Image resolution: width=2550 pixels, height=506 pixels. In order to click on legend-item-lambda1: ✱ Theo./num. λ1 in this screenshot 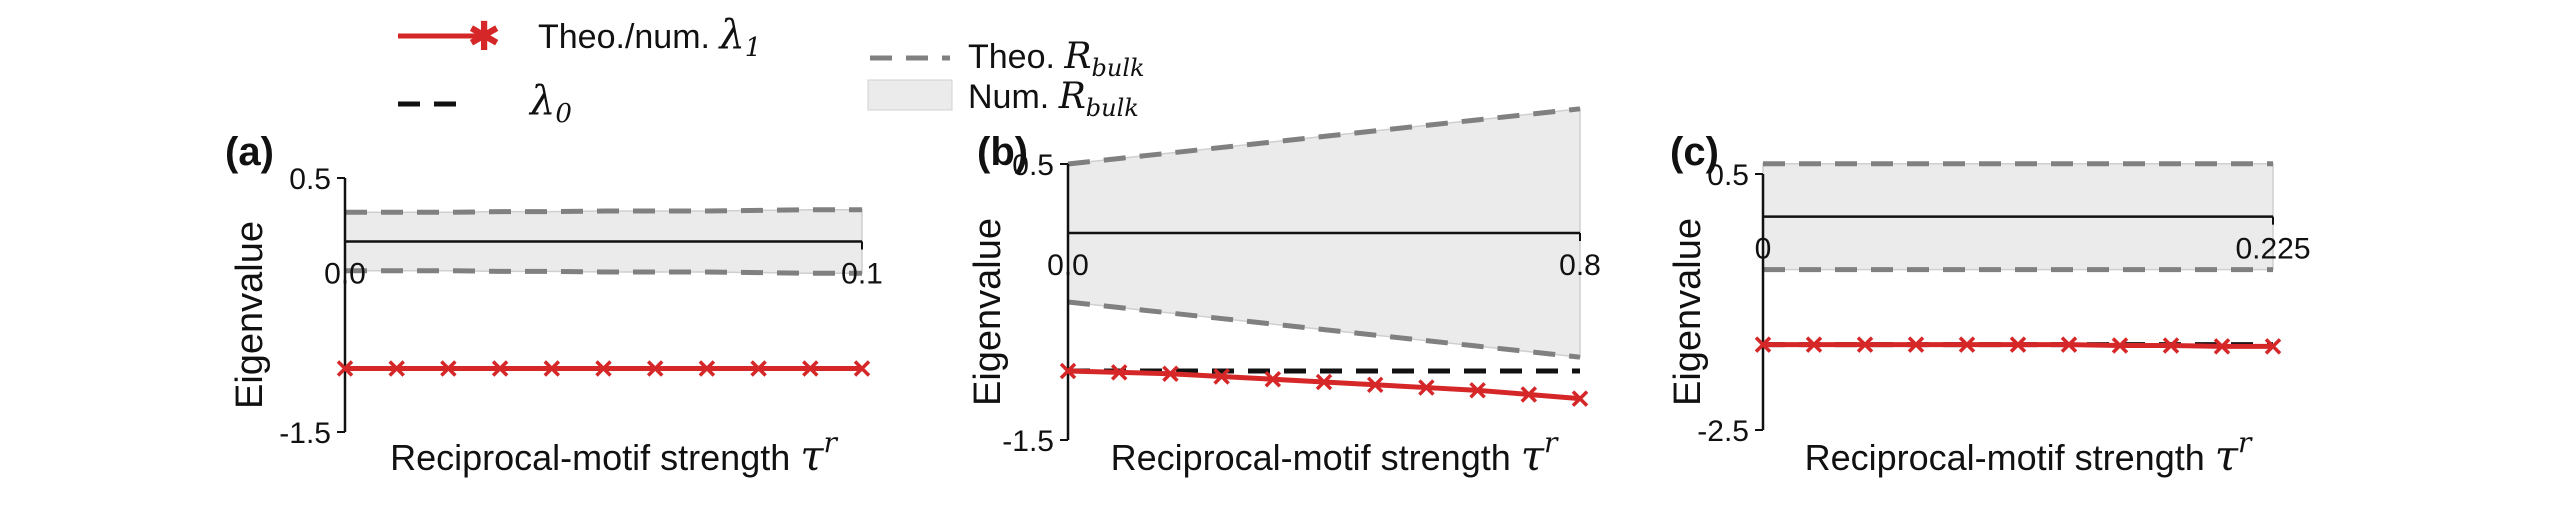, I will do `click(579, 37)`.